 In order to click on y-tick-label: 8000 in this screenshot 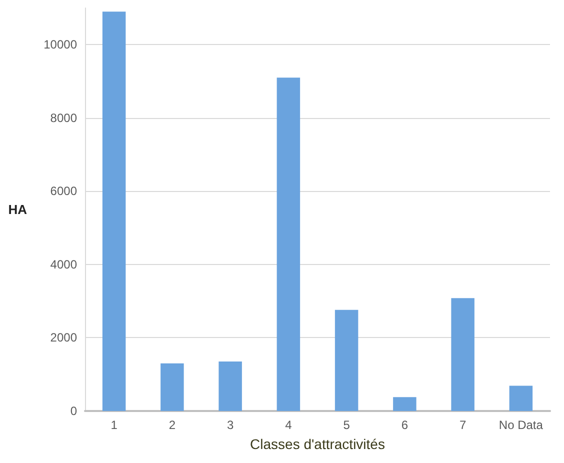, I will do `click(64, 117)`.